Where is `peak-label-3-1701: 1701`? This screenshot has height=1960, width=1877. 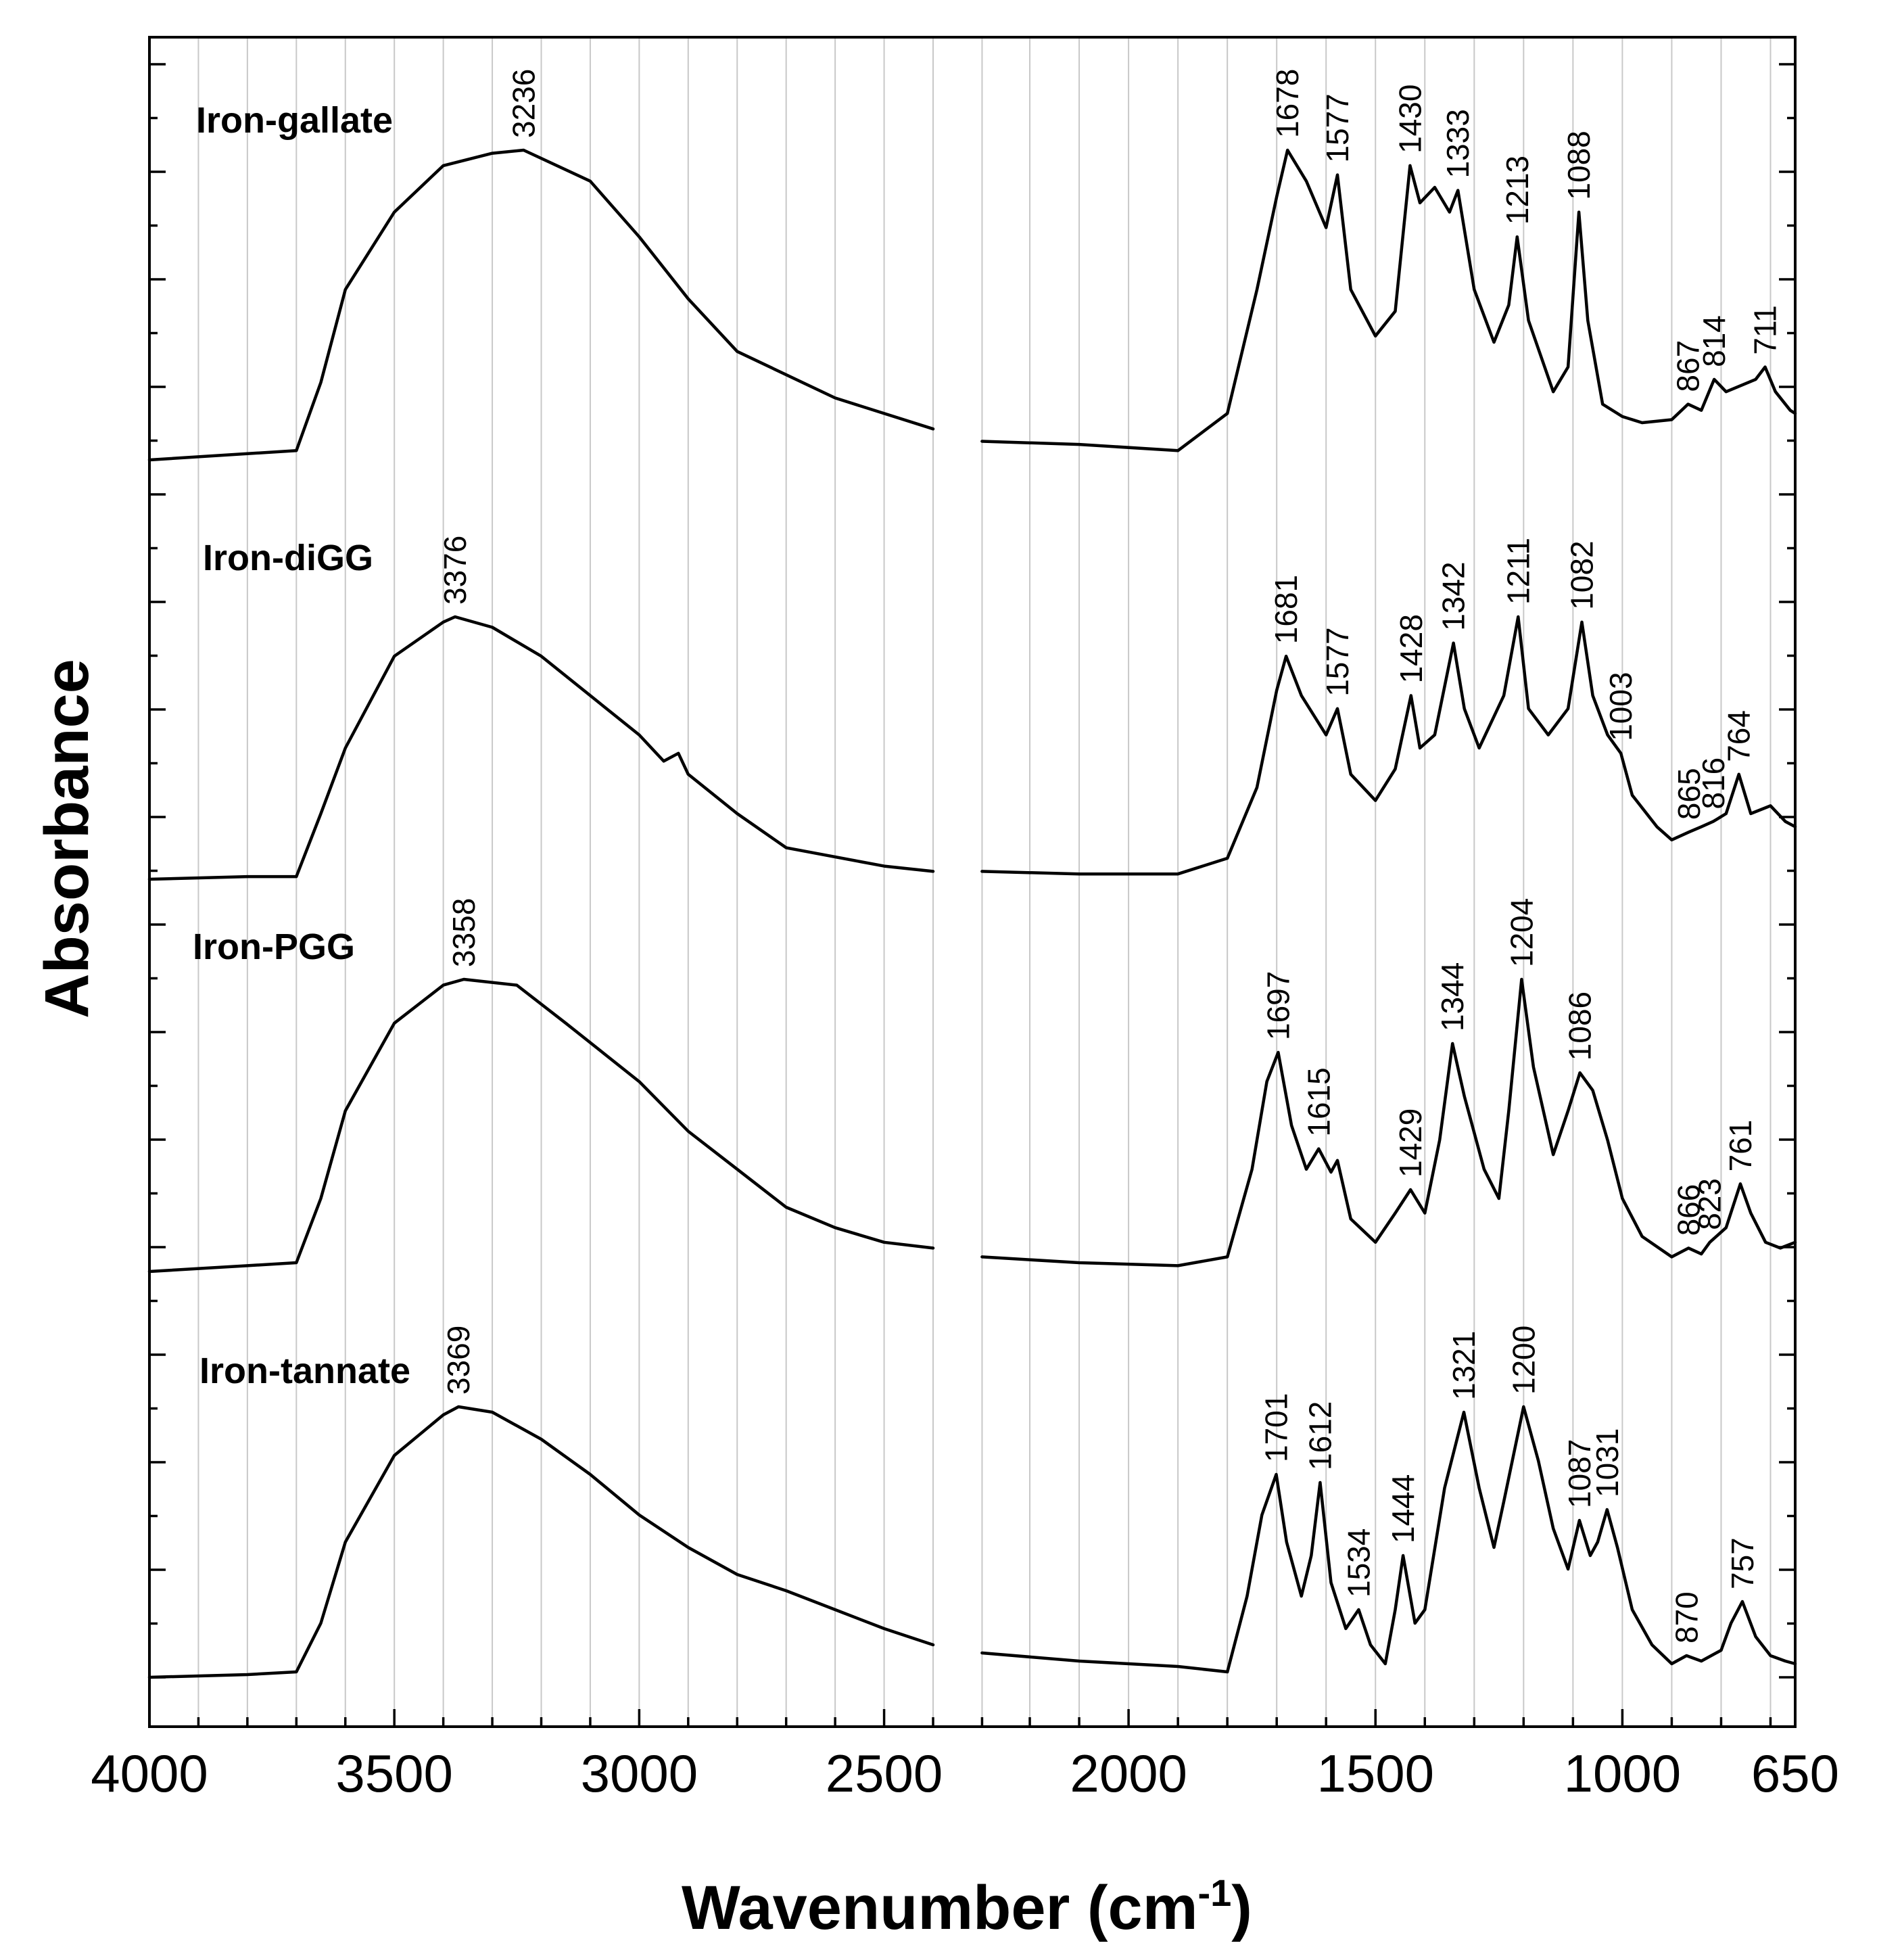 peak-label-3-1701: 1701 is located at coordinates (1276, 1427).